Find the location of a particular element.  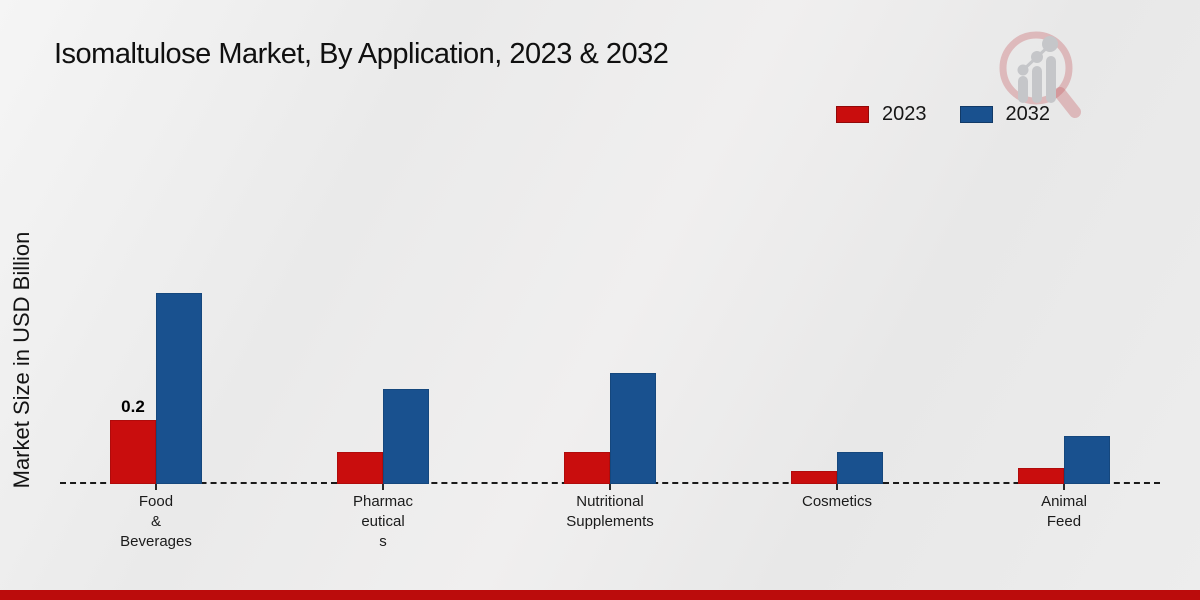

magnifier-handle-icon is located at coordinates (1067, 102).